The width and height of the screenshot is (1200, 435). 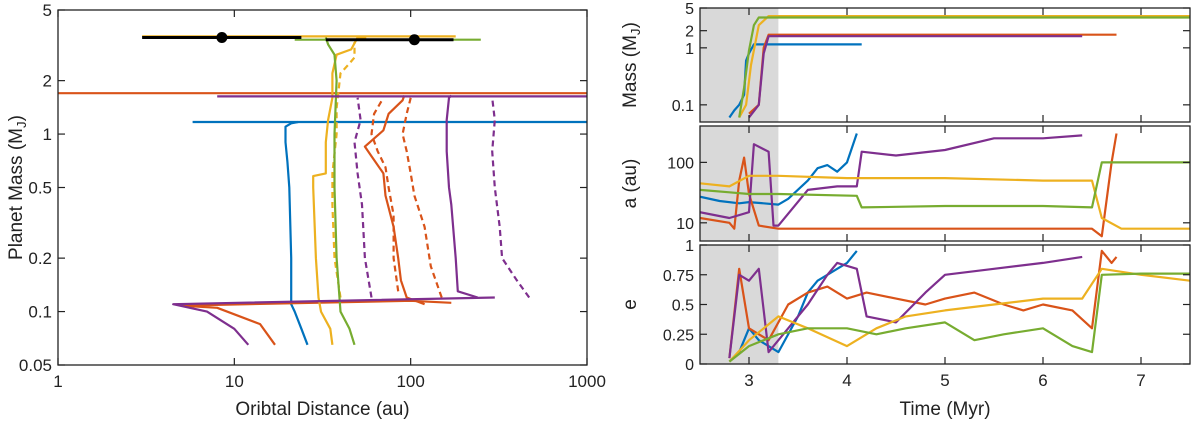 What do you see at coordinates (630, 304) in the screenshot?
I see `y-axis-label: e` at bounding box center [630, 304].